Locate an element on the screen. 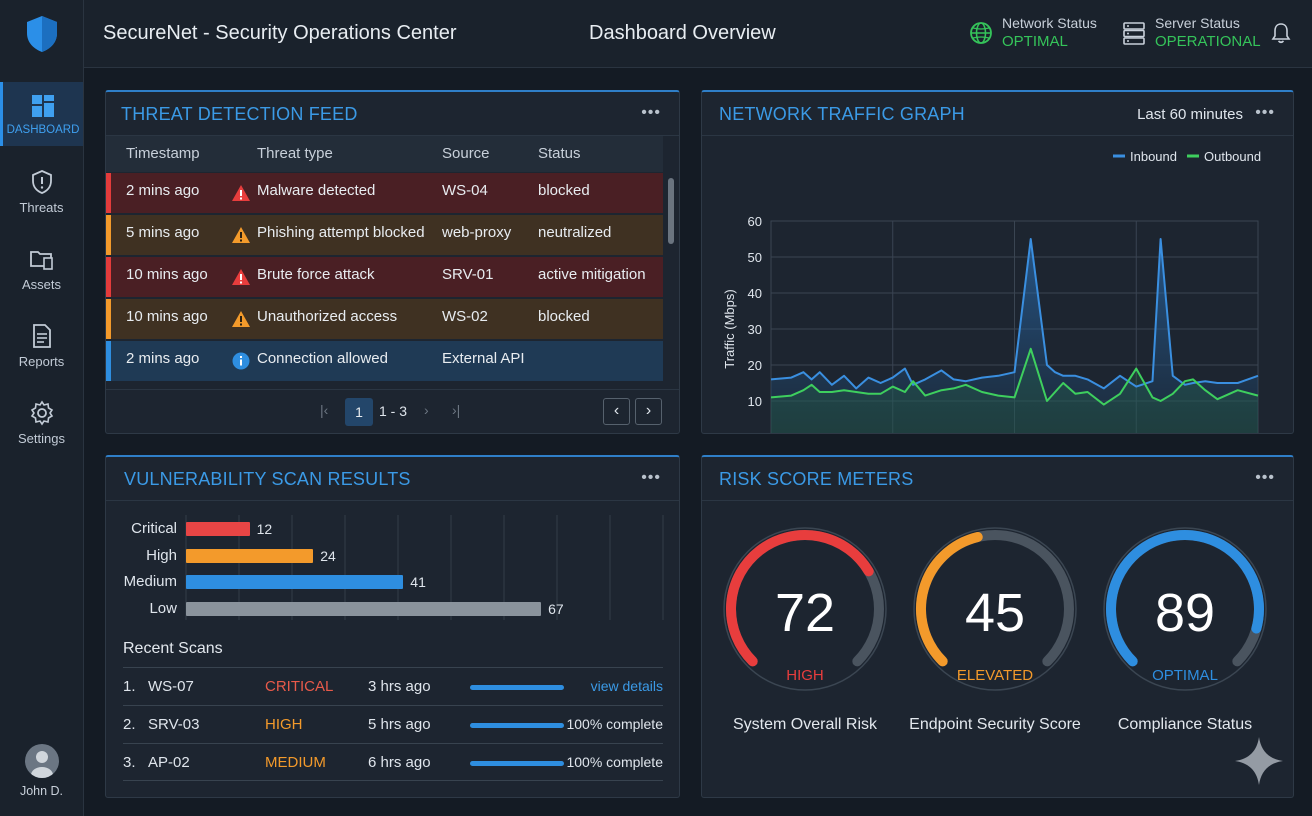 The image size is (1312, 816). y-tick-label: 20 is located at coordinates (755, 365).